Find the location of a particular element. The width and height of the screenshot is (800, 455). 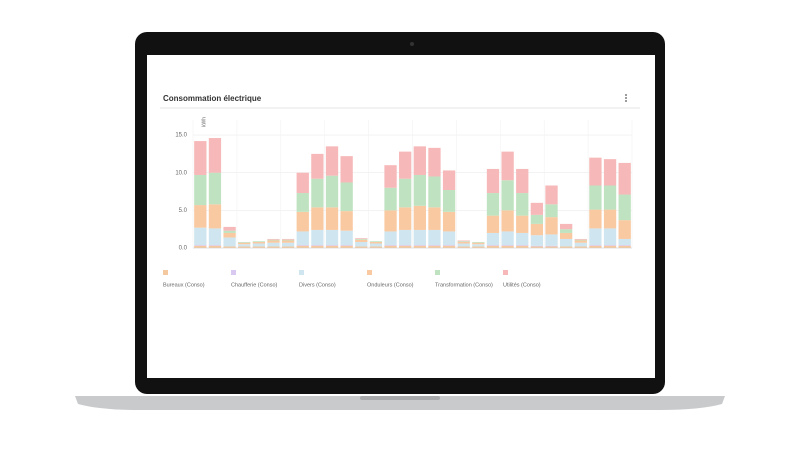

menu-icon is located at coordinates (626, 98).